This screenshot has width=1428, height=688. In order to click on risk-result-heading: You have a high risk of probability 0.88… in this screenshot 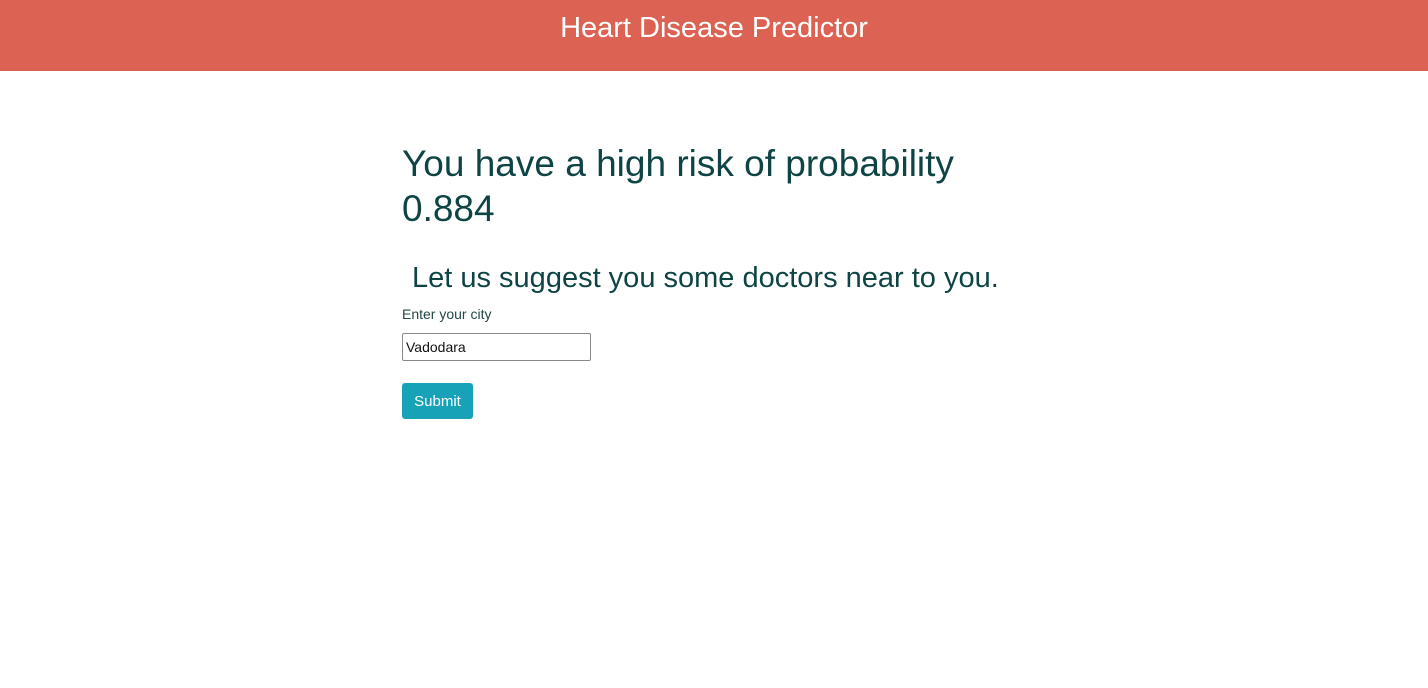, I will do `click(712, 186)`.